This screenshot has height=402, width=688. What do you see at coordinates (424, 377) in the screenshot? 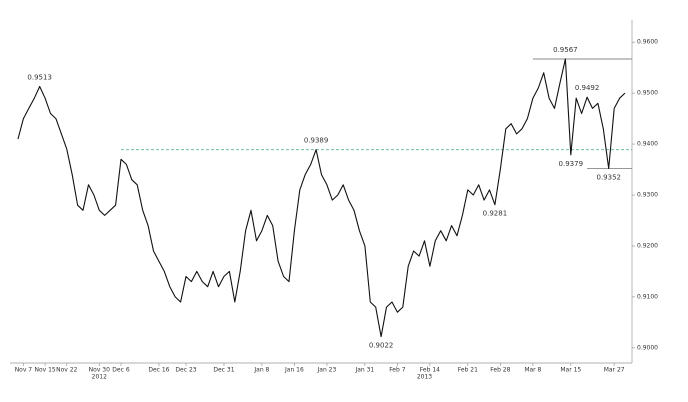
I see `year-label: 2013` at bounding box center [424, 377].